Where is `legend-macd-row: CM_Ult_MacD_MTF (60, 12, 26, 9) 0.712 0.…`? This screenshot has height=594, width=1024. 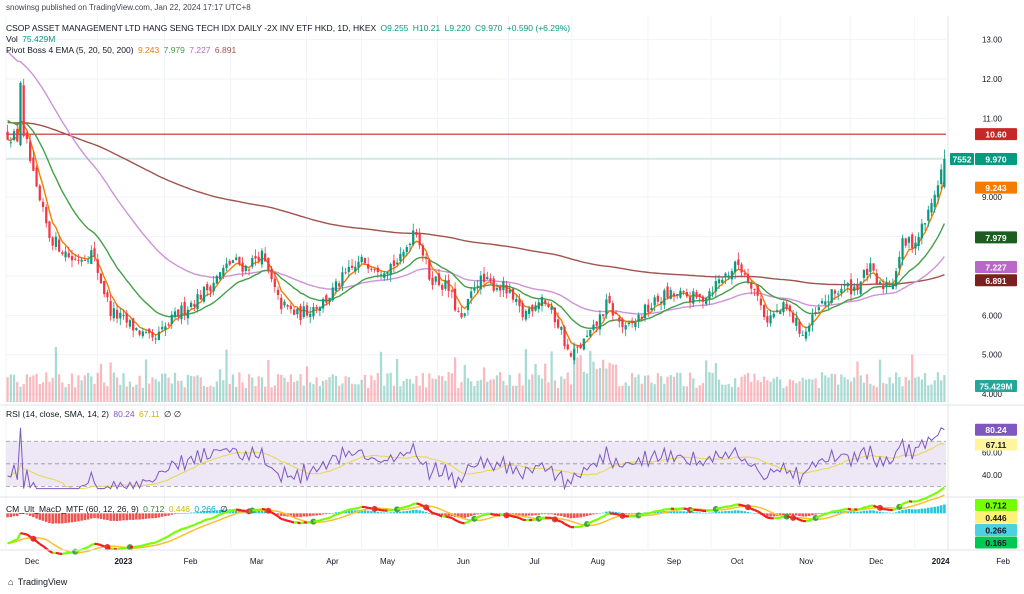 legend-macd-row: CM_Ult_MacD_MTF (60, 12, 26, 9) 0.712 0.… is located at coordinates (117, 509).